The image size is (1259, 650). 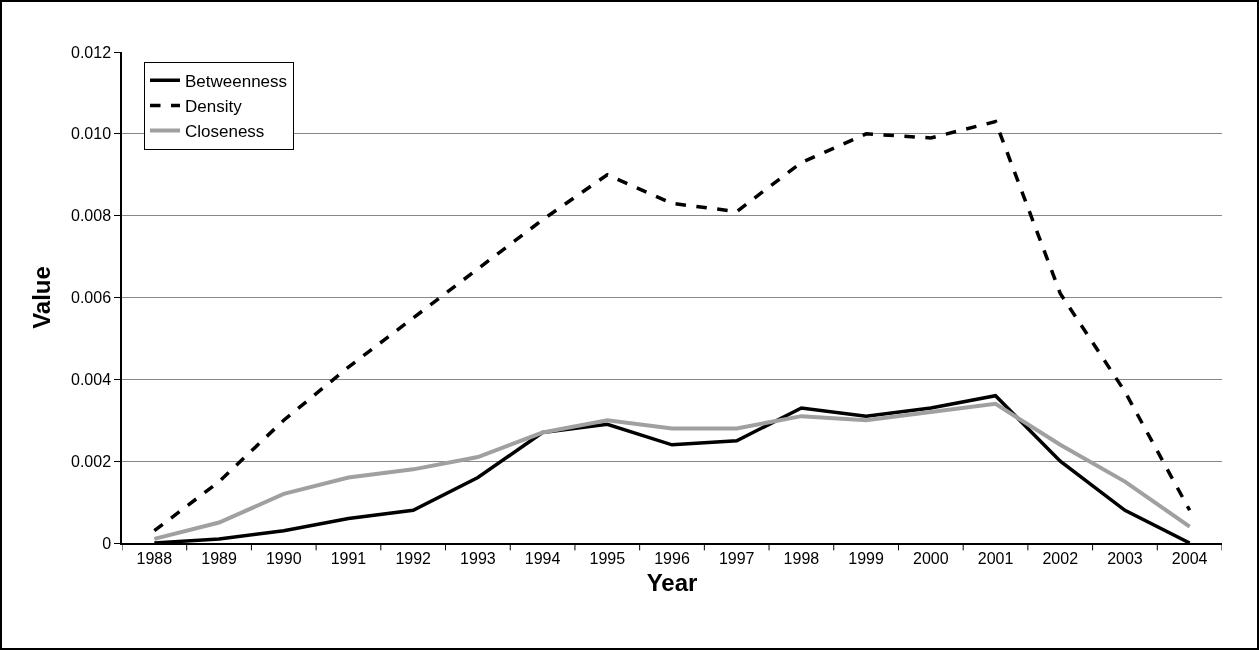 What do you see at coordinates (478, 558) in the screenshot?
I see `x-tick-label: 1993` at bounding box center [478, 558].